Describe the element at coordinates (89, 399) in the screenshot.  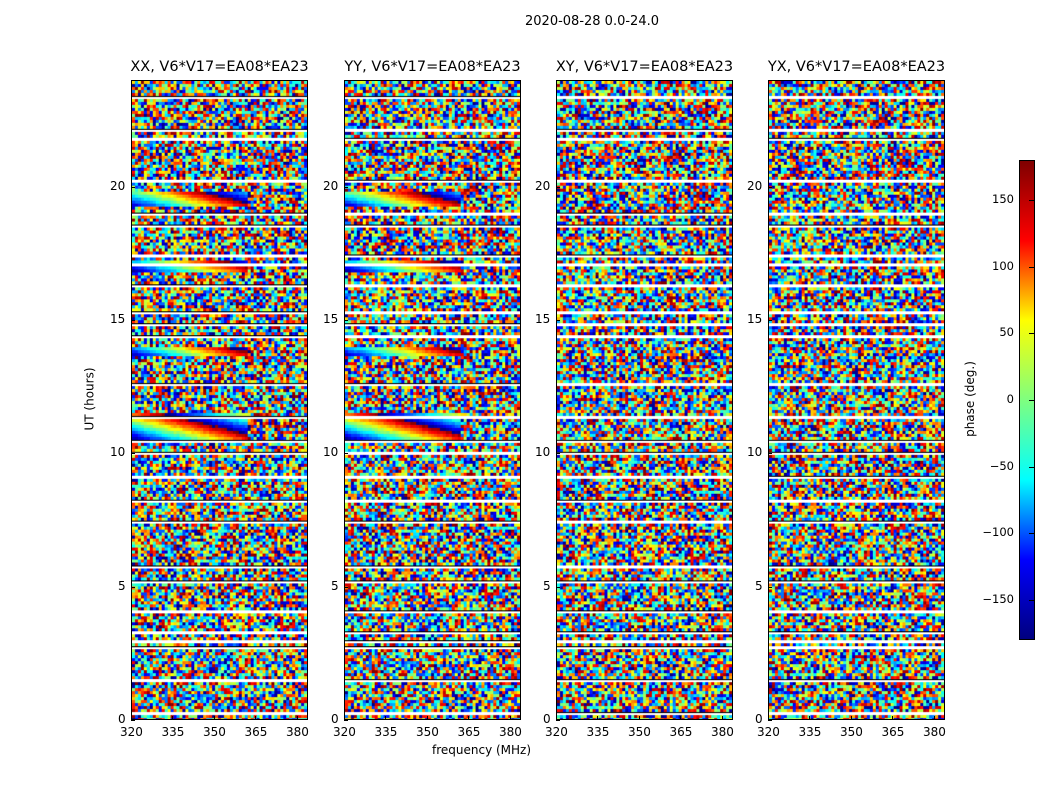
I see `y-axis-label: UT (hours)` at that location.